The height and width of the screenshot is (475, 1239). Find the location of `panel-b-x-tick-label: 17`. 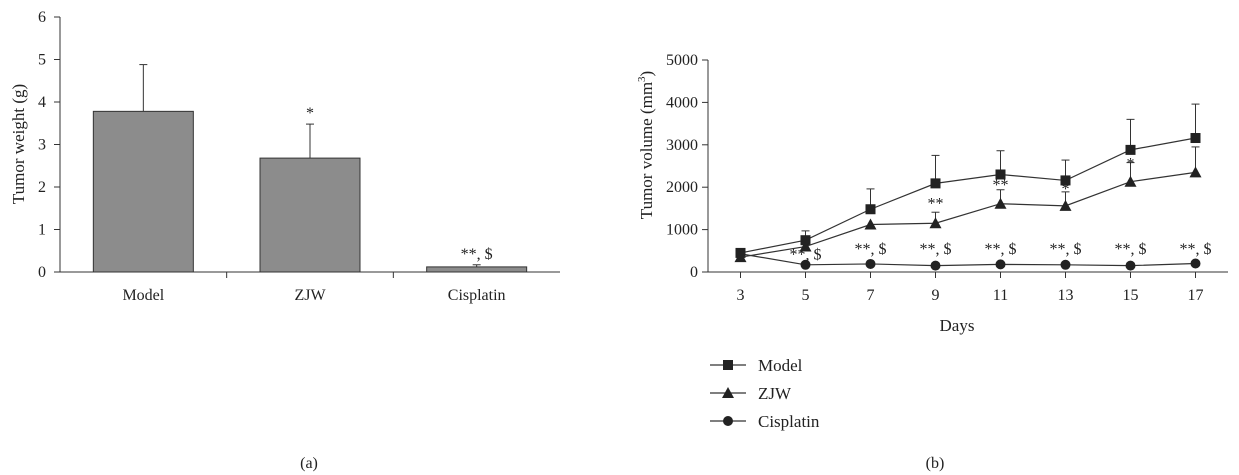

panel-b-x-tick-label: 17 is located at coordinates (1196, 295).